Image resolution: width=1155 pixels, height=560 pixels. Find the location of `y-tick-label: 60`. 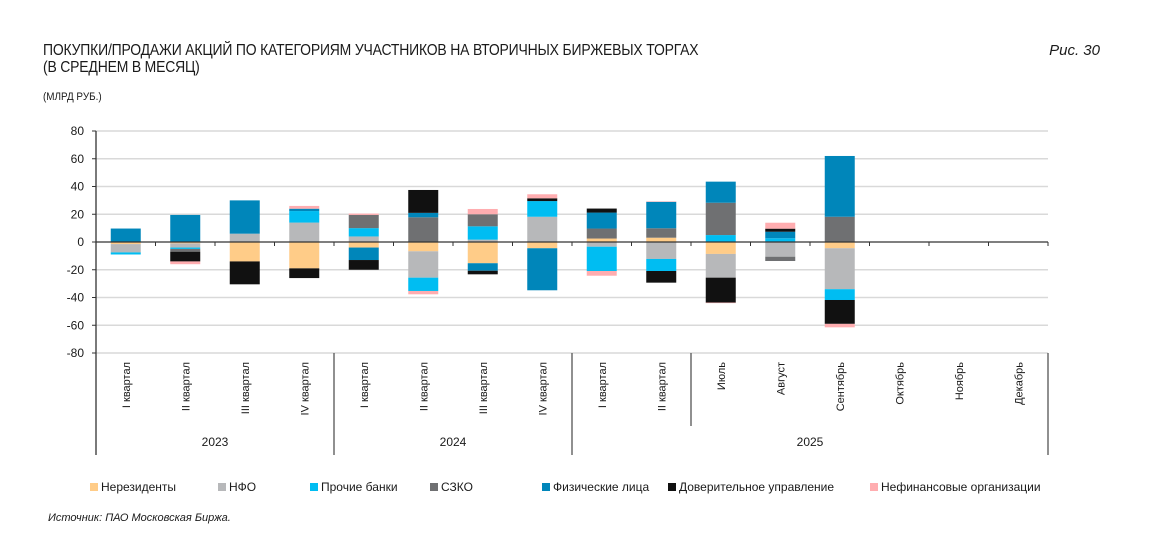

y-tick-label: 60 is located at coordinates (78, 159).